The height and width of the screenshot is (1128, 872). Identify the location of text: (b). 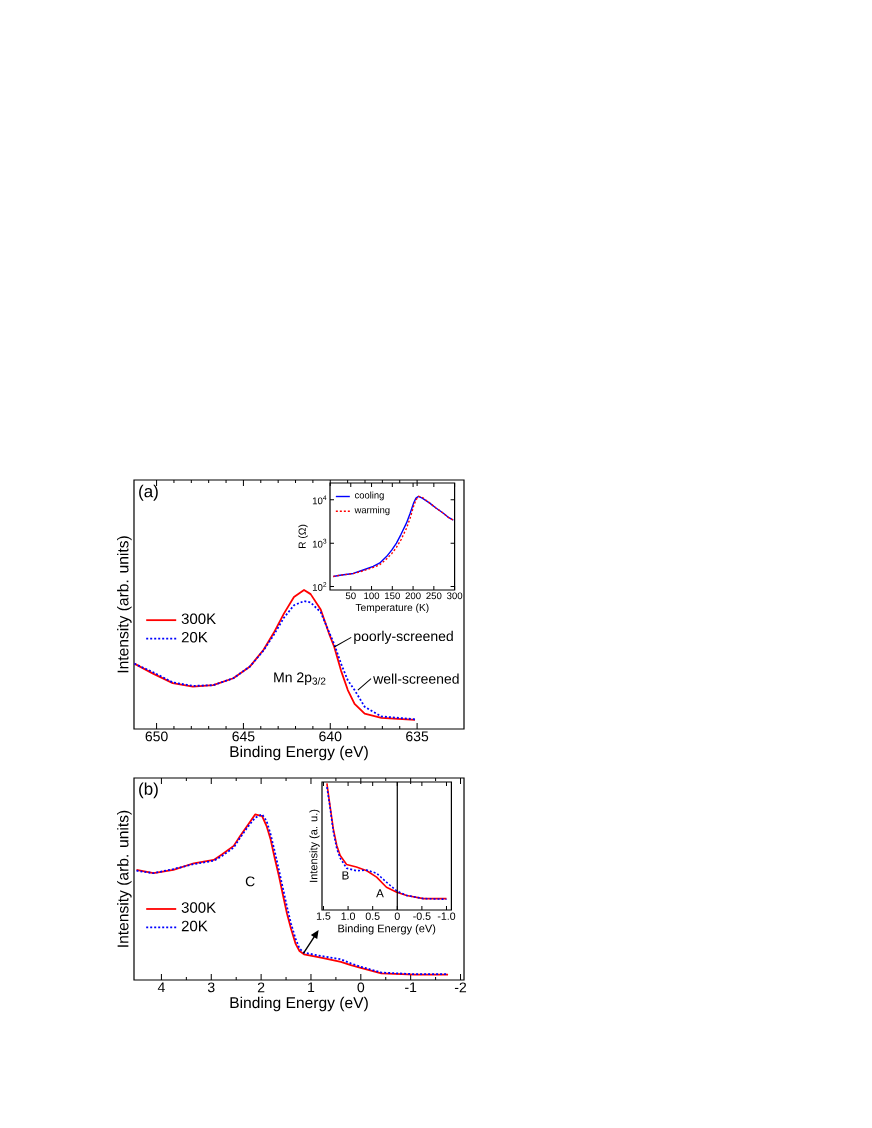
(148, 790).